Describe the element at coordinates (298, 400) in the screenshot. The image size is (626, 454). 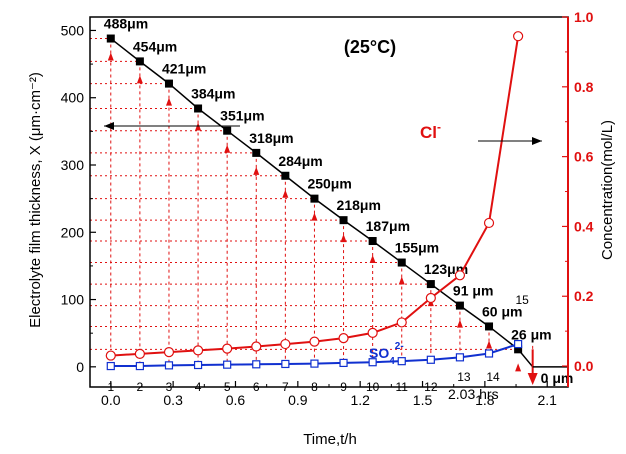
I see `x-tick-label: 0.9` at that location.